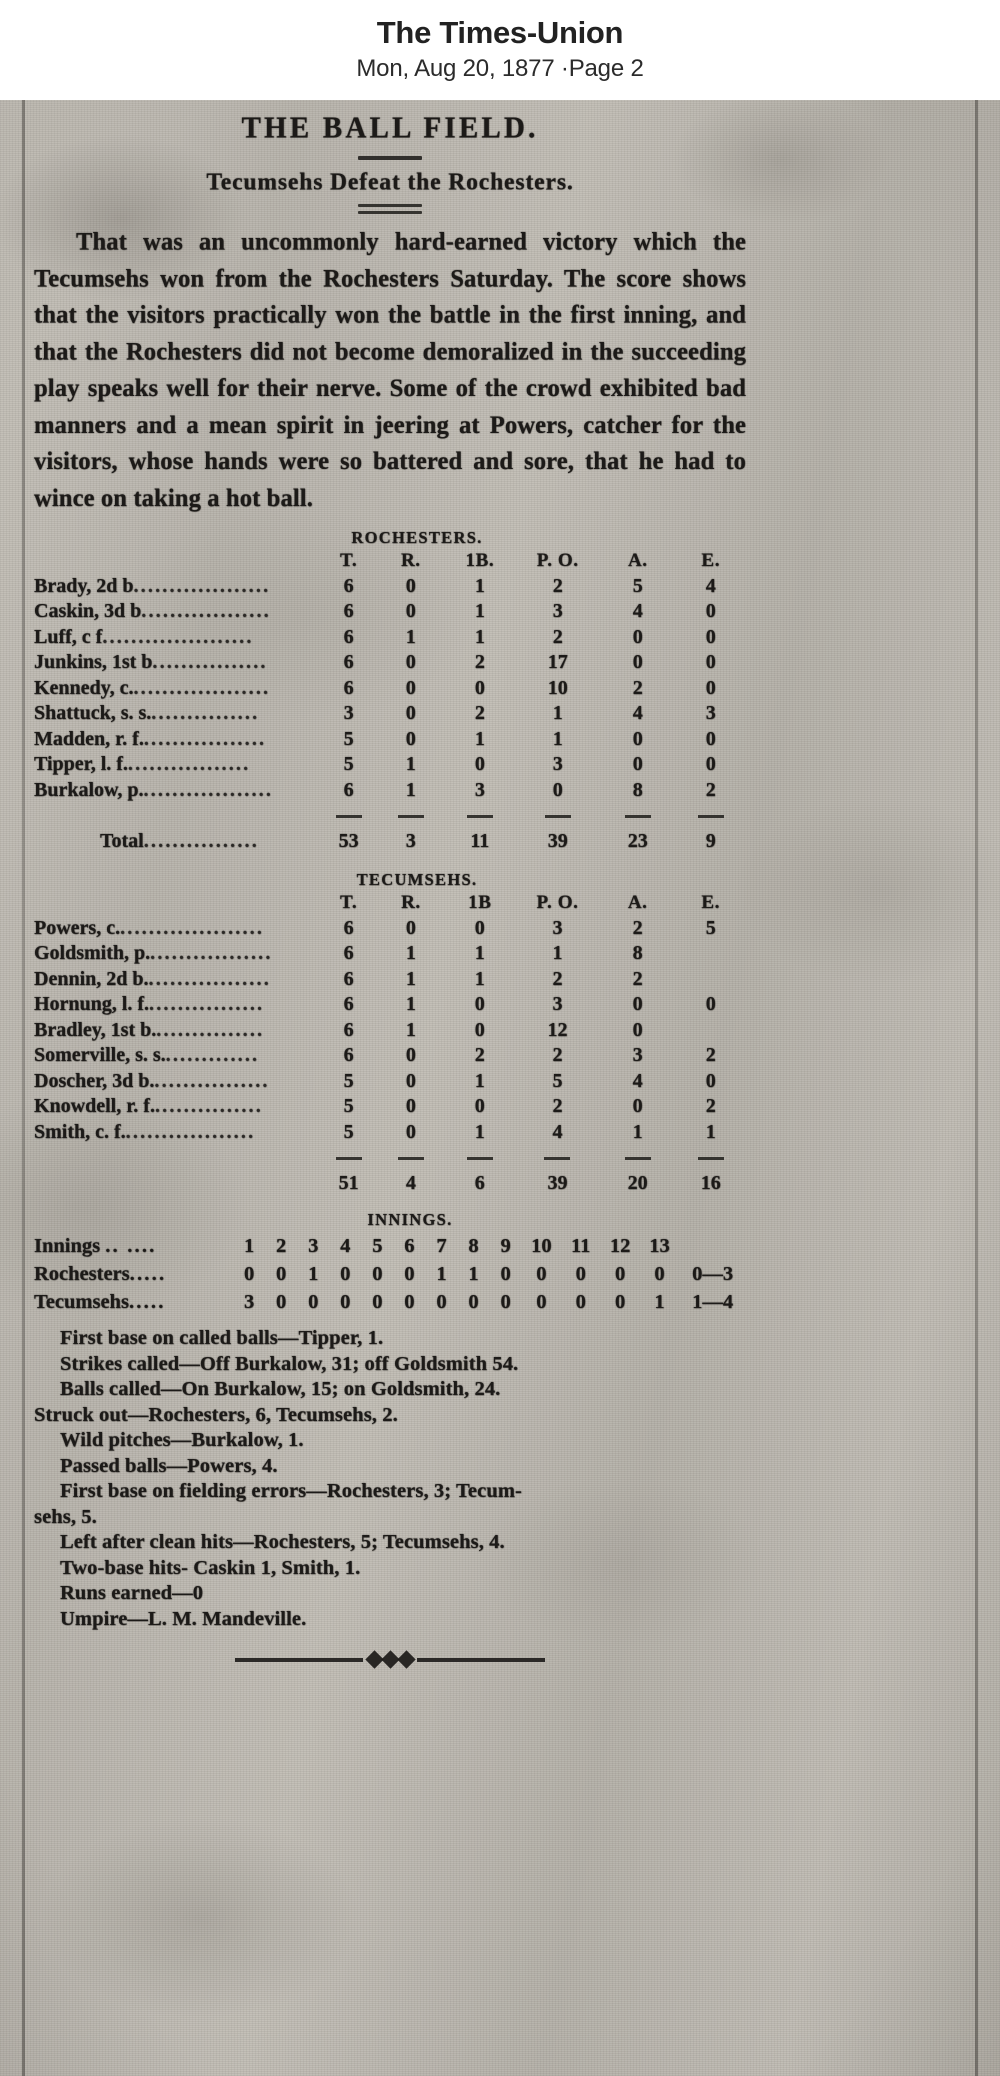  What do you see at coordinates (390, 128) in the screenshot?
I see `article-headline: THE BALL FIELD.` at bounding box center [390, 128].